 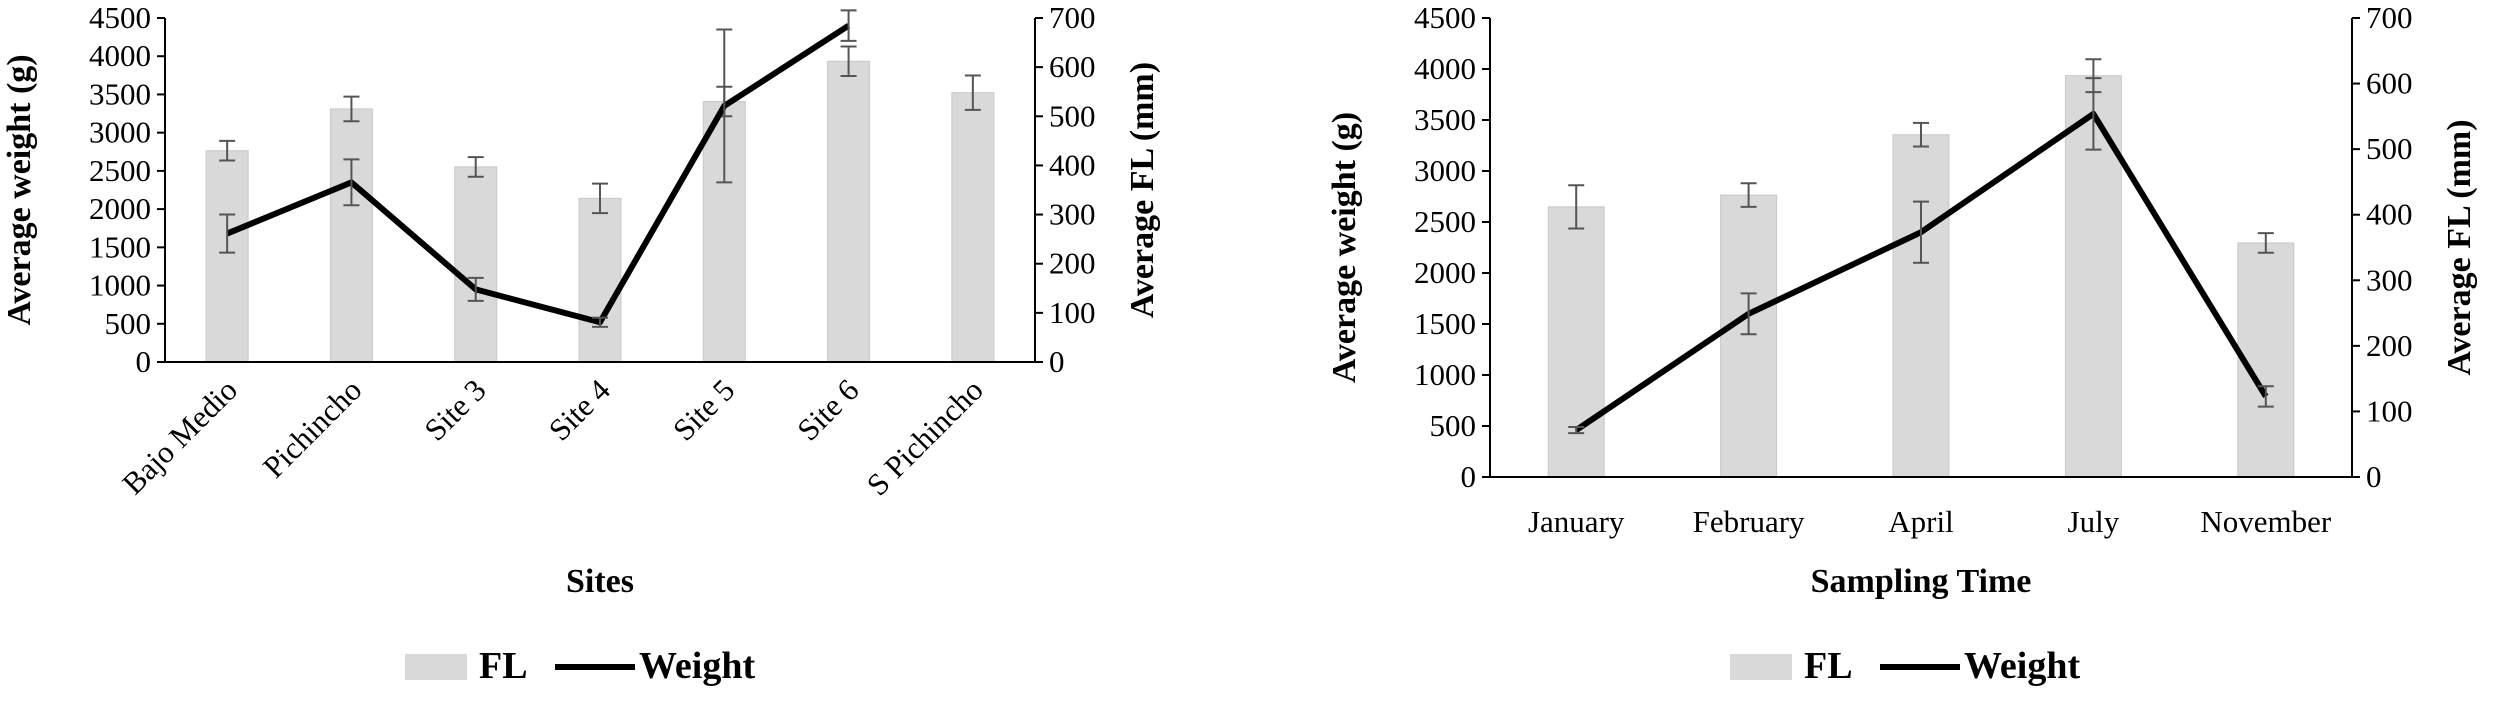 I want to click on category-label: S Pichincho, so click(x=925, y=437).